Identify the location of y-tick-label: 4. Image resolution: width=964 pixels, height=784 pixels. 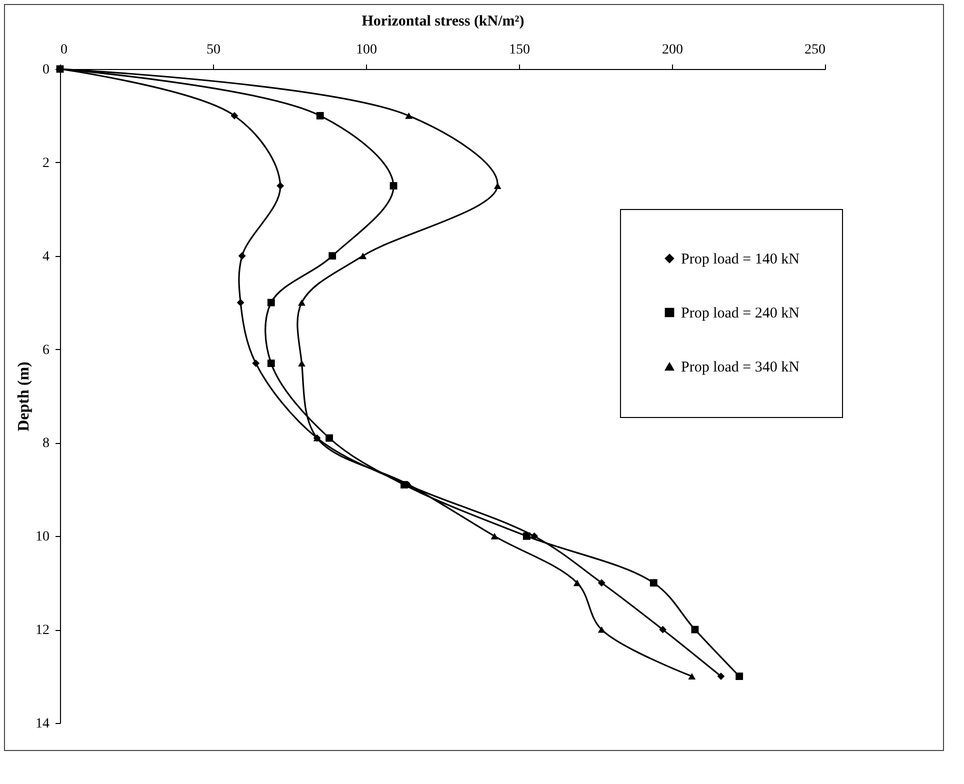
(46, 256).